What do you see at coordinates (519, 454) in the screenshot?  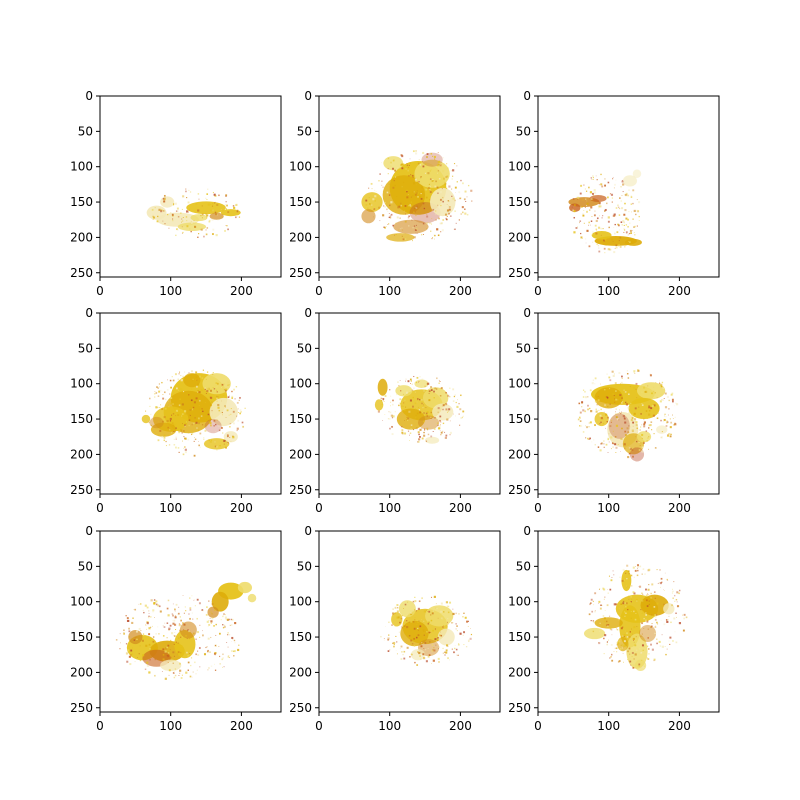 I see `y-tick-label: 200` at bounding box center [519, 454].